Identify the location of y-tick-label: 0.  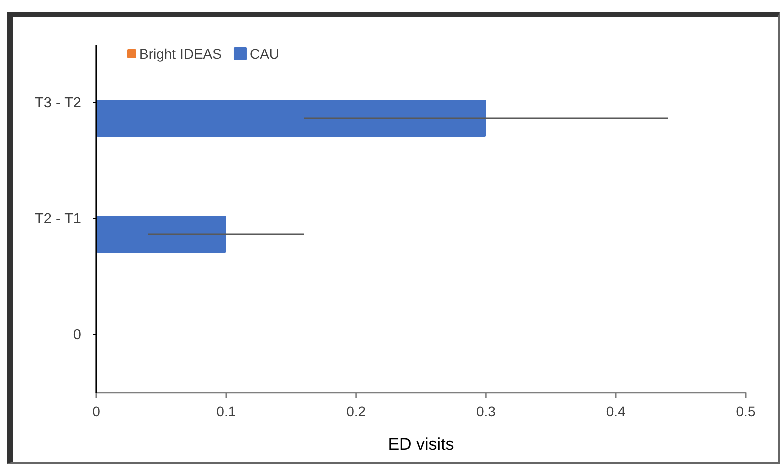
(77, 336).